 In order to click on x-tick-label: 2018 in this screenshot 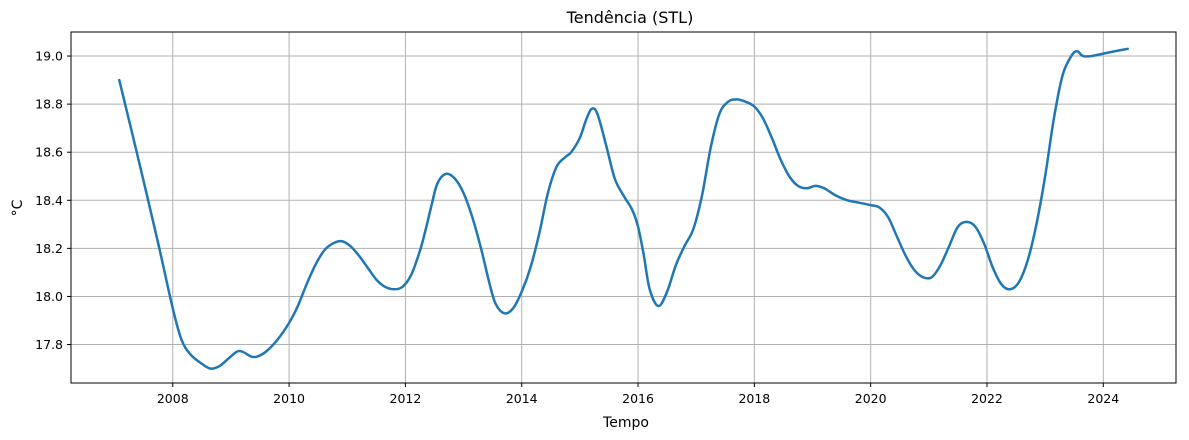, I will do `click(754, 398)`.